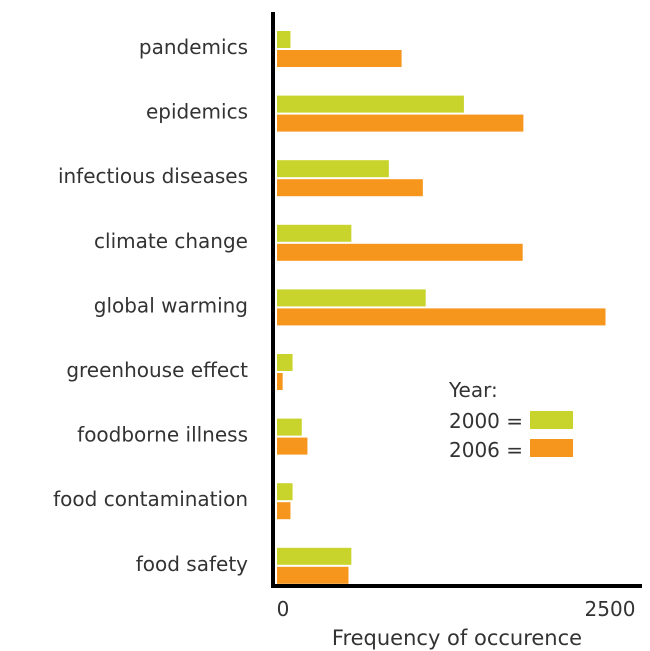 The image size is (650, 651). What do you see at coordinates (171, 241) in the screenshot?
I see `category-label: climate change` at bounding box center [171, 241].